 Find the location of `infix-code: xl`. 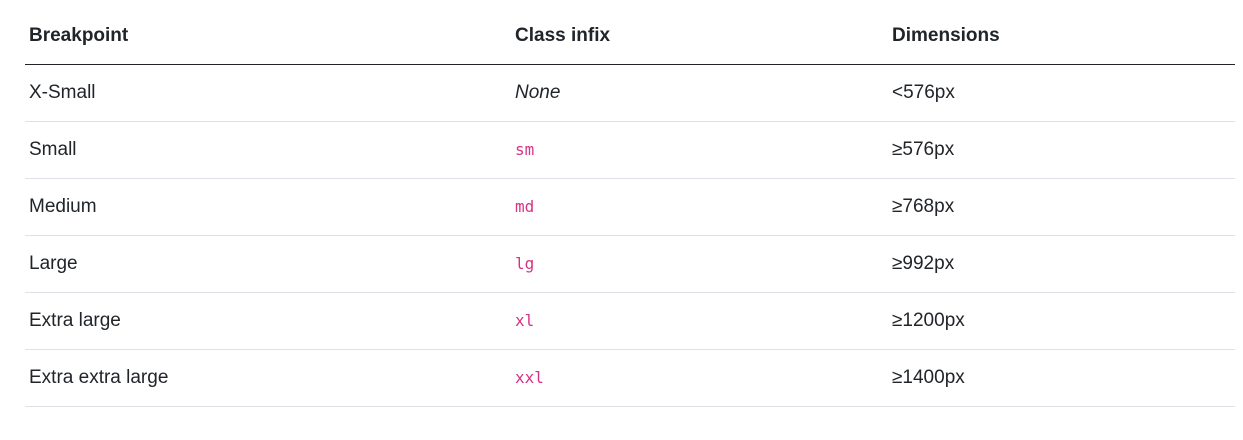

infix-code: xl is located at coordinates (525, 320).